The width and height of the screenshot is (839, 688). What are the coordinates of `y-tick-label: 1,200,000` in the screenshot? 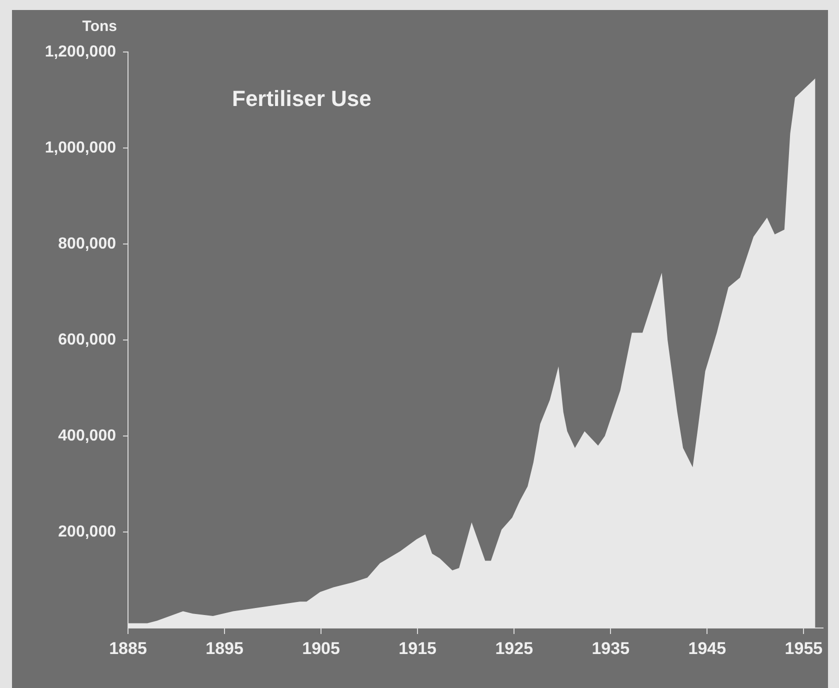 It's located at (80, 51).